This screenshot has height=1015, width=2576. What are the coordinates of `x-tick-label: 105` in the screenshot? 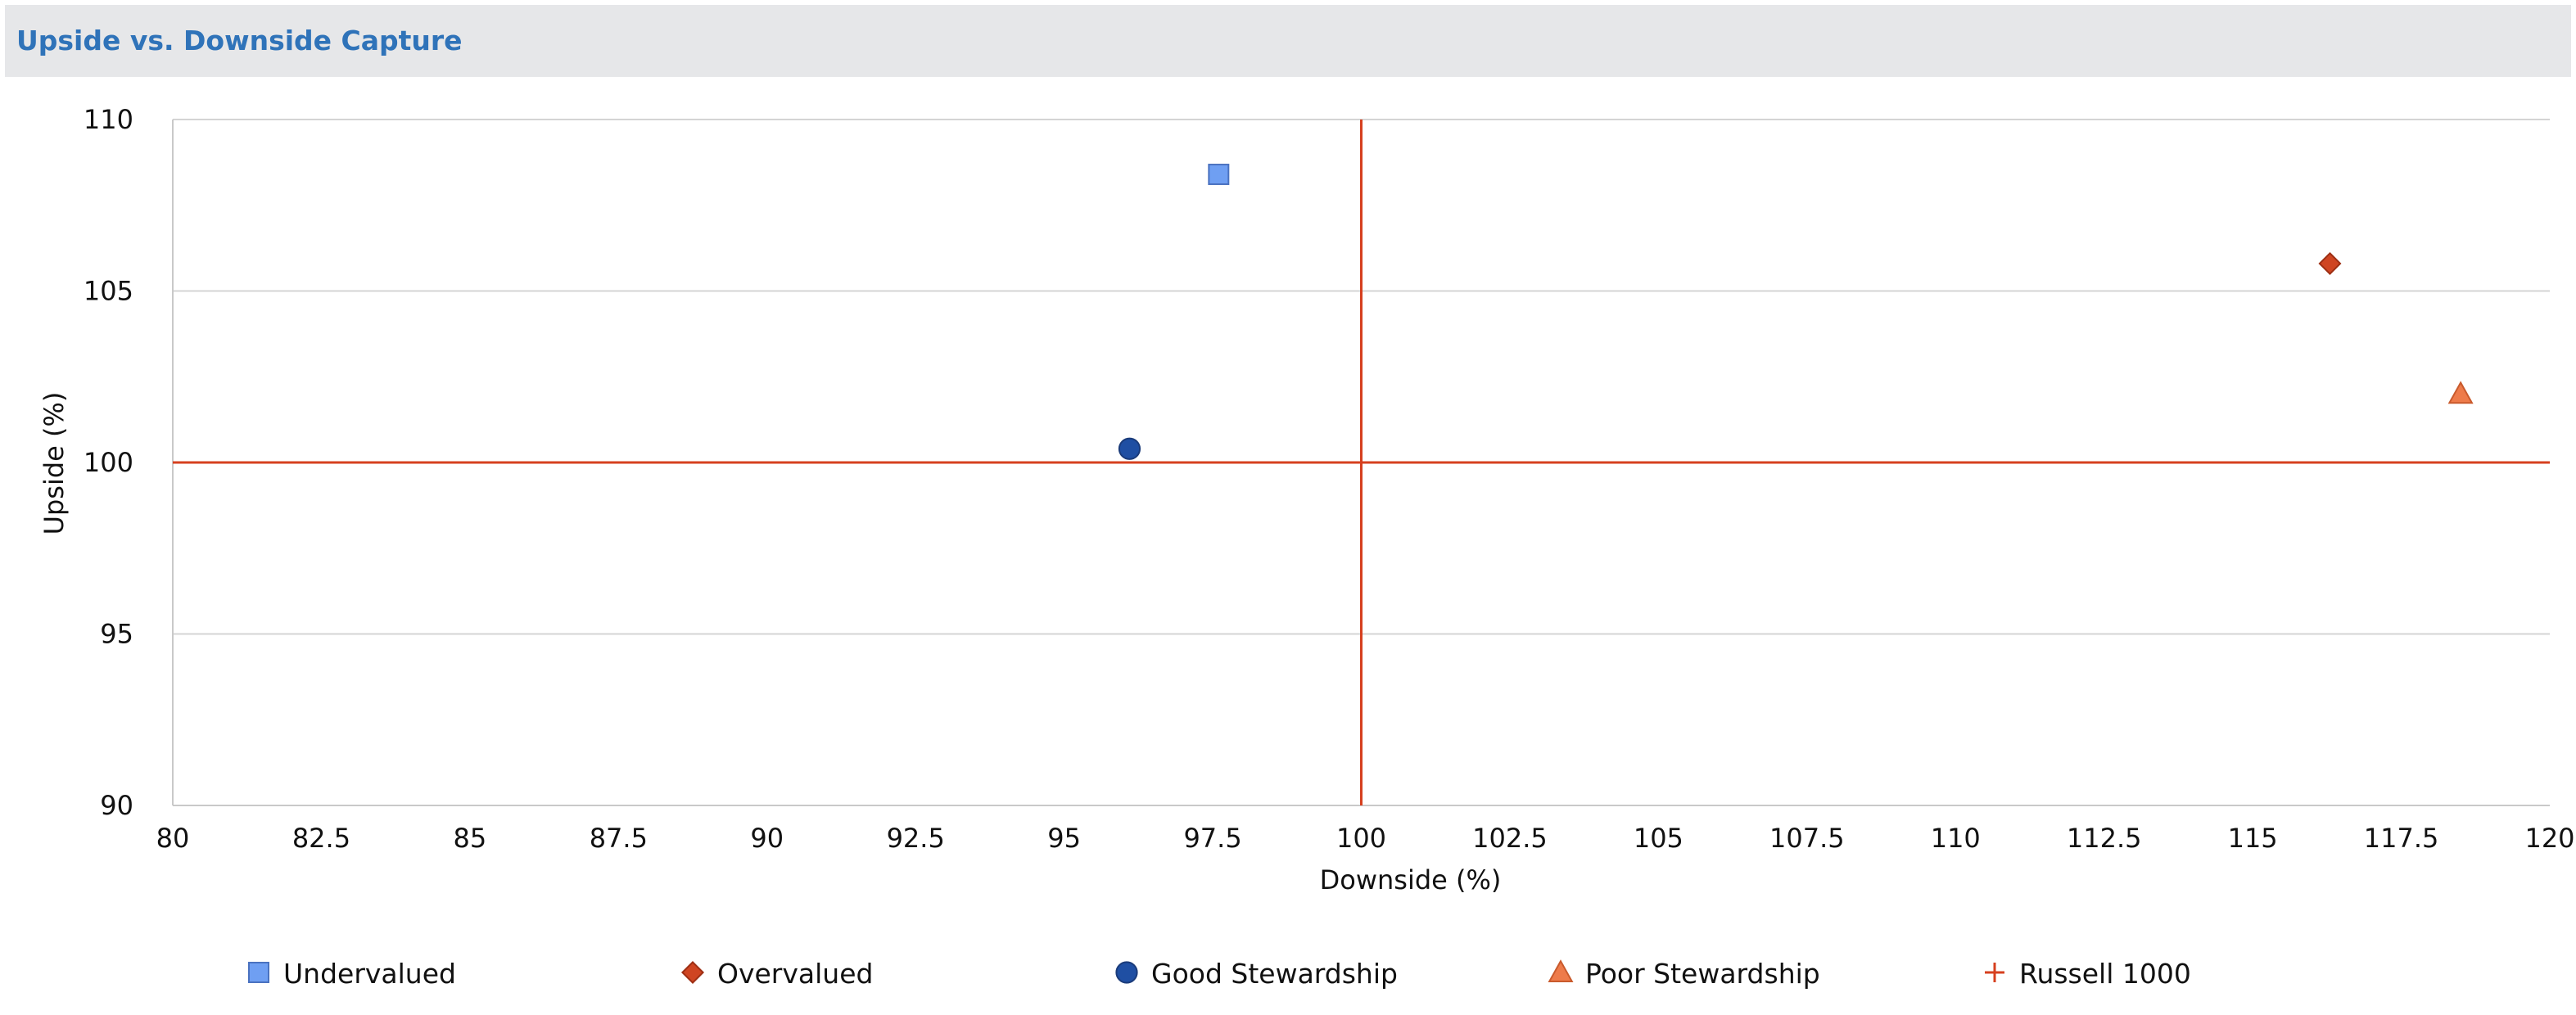 It's located at (1658, 839).